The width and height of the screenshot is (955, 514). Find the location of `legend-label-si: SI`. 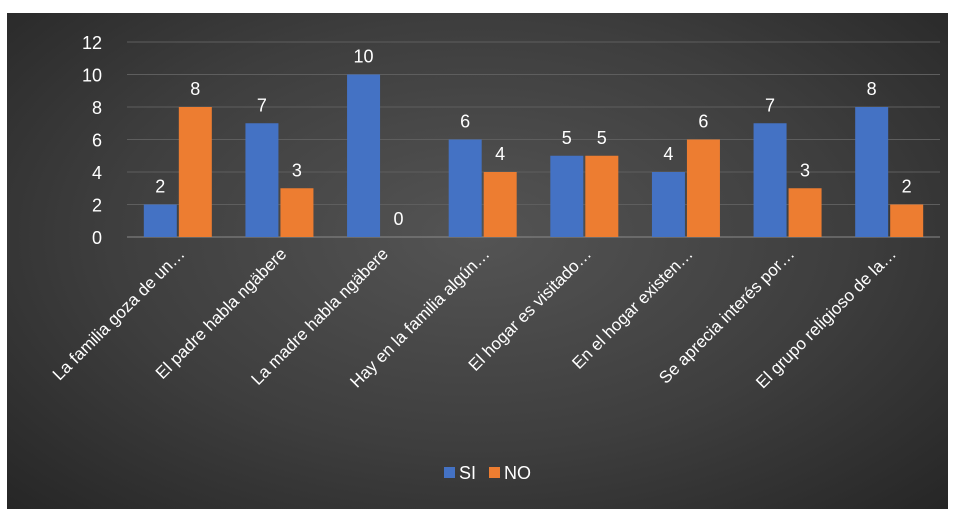

legend-label-si: SI is located at coordinates (467, 473).